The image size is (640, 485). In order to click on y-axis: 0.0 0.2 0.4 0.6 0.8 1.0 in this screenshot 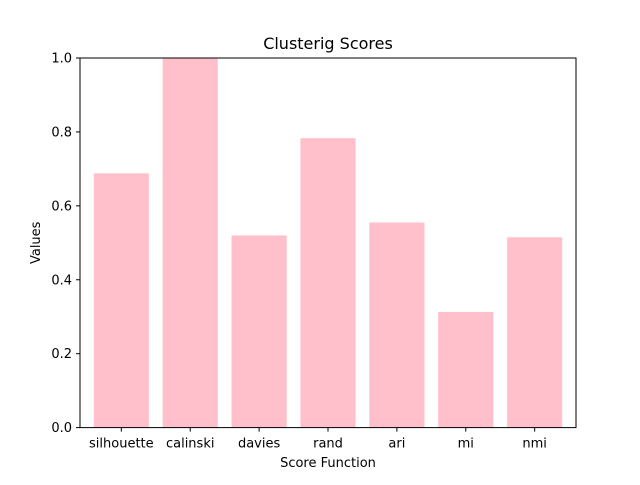, I will do `click(65, 244)`.